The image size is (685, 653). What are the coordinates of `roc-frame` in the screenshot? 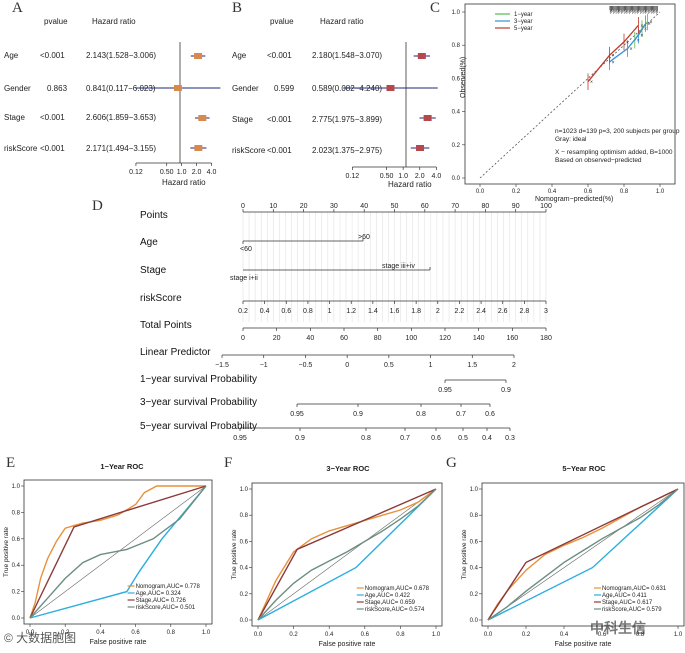 It's located at (583, 554).